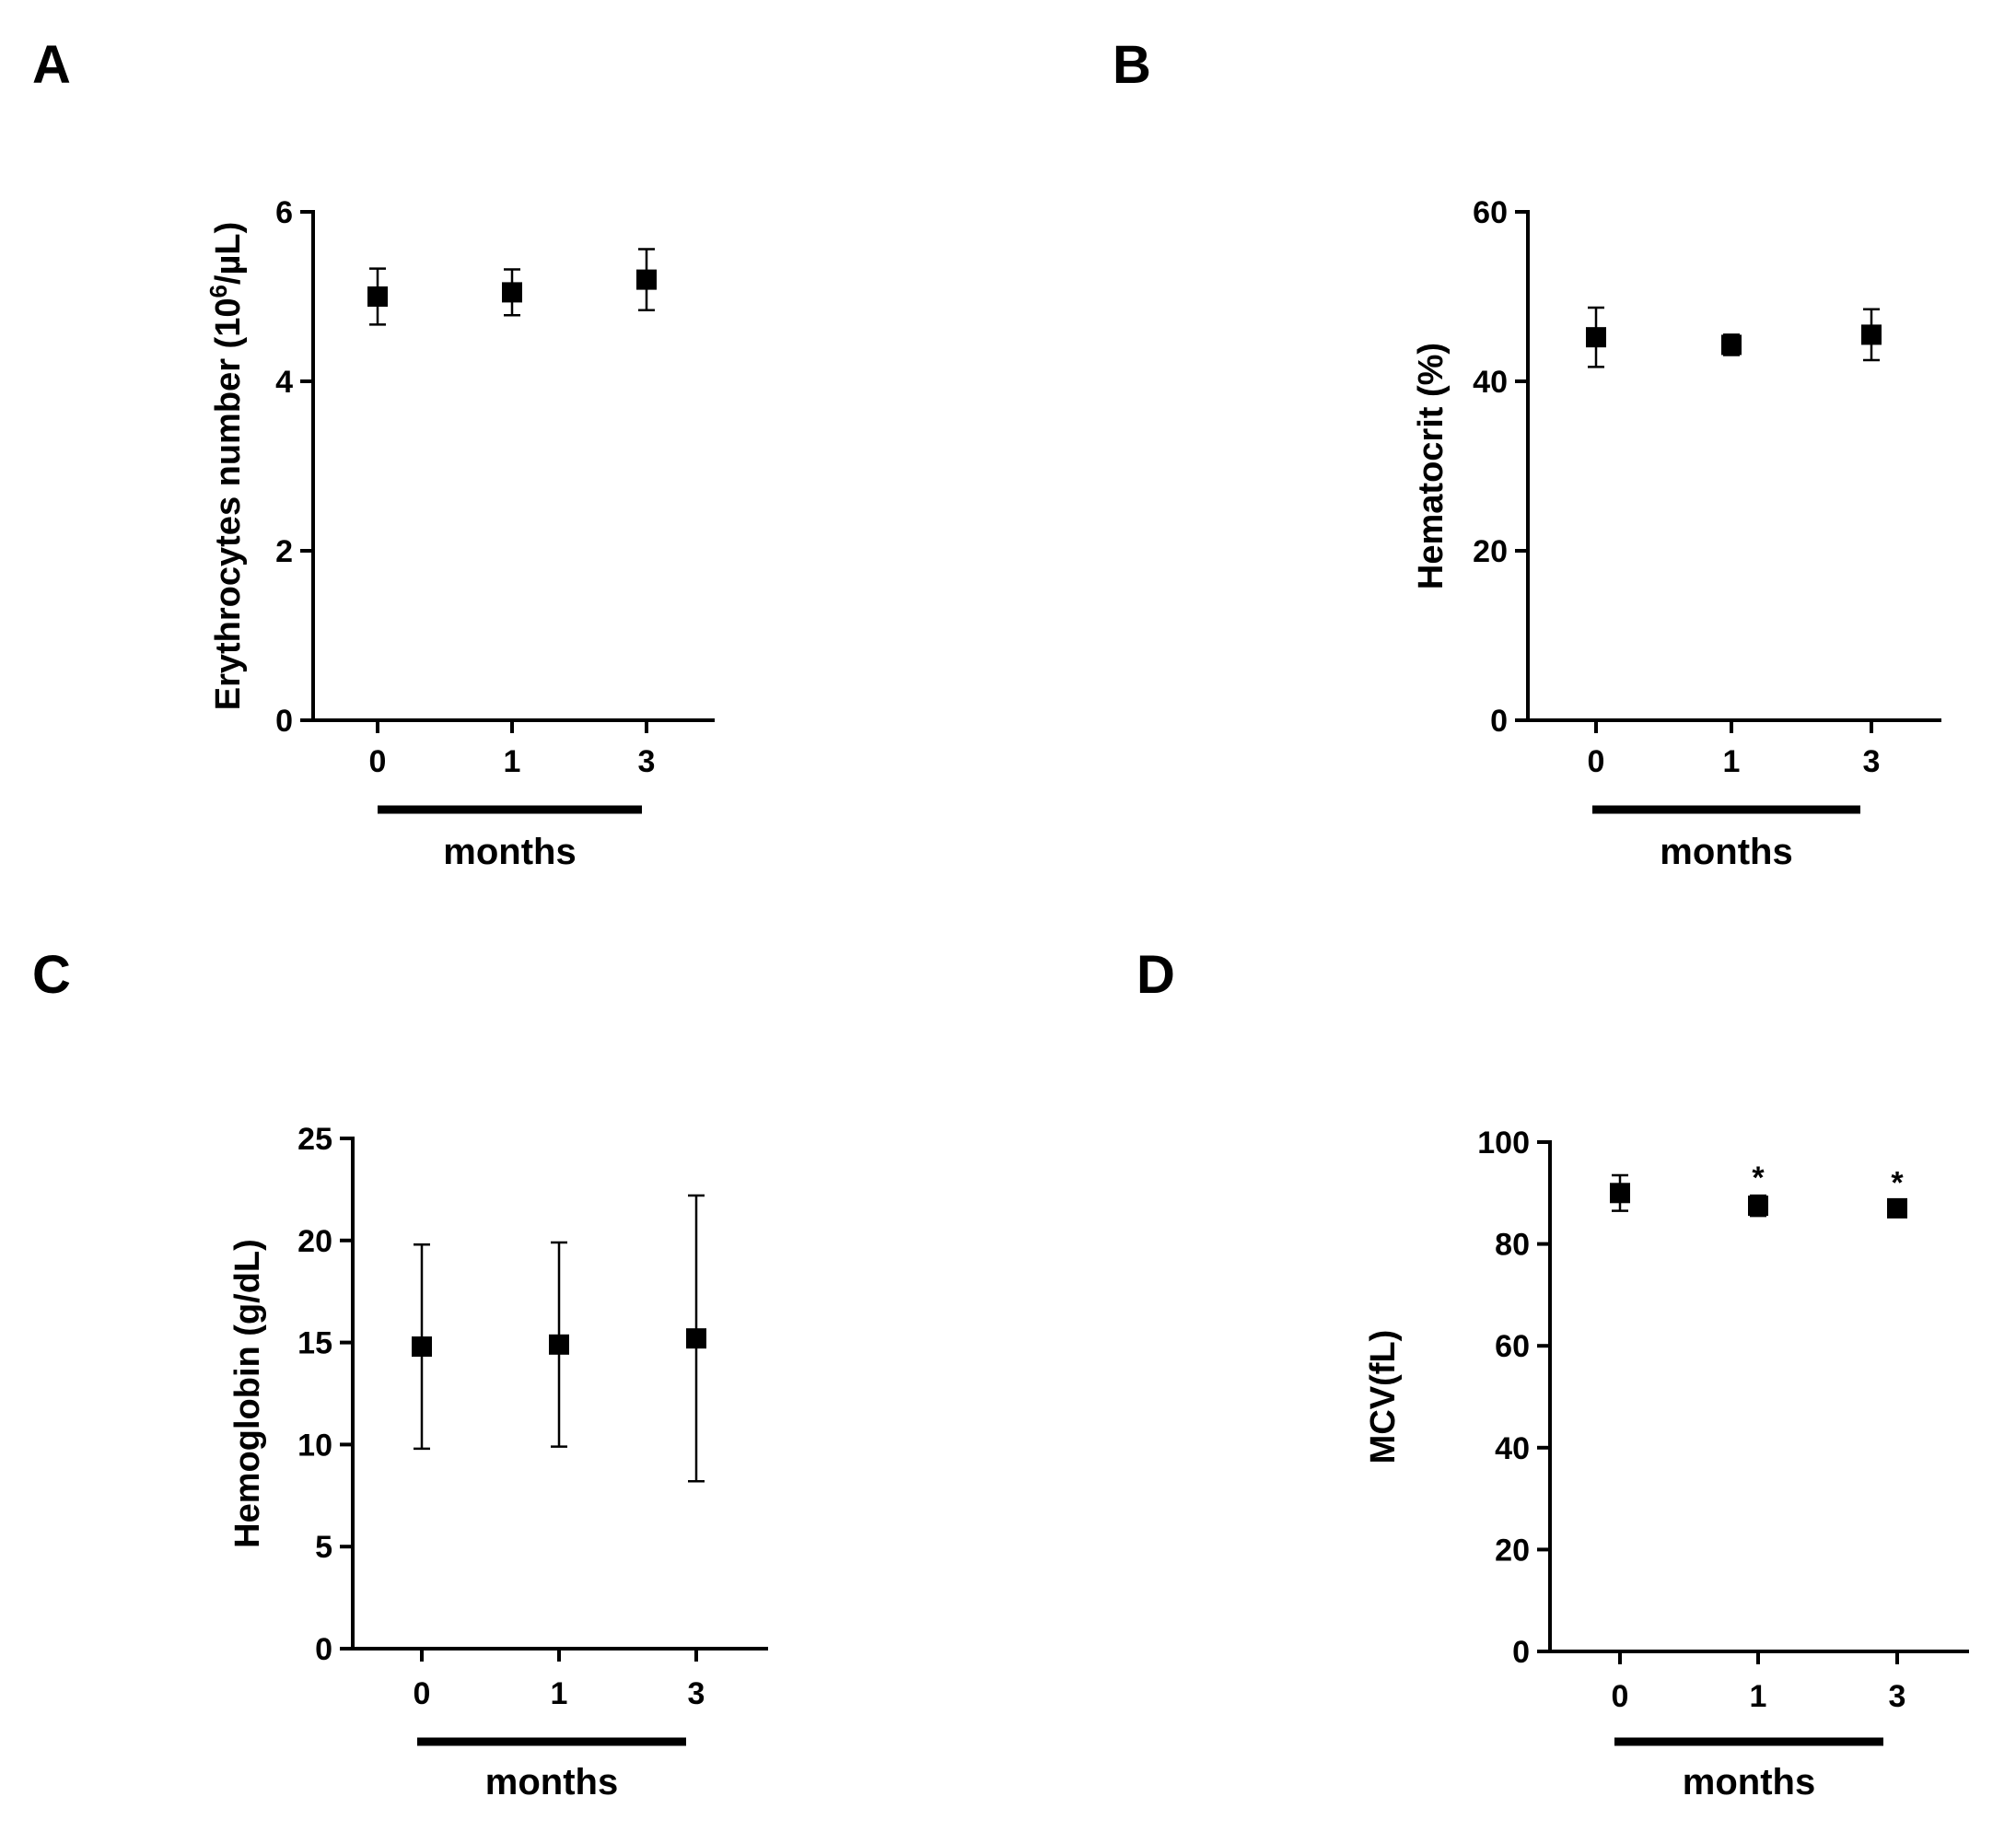 The height and width of the screenshot is (1843, 2016). What do you see at coordinates (226, 466) in the screenshot?
I see `y-axis-label: Erythrocytes number (106/µL)` at bounding box center [226, 466].